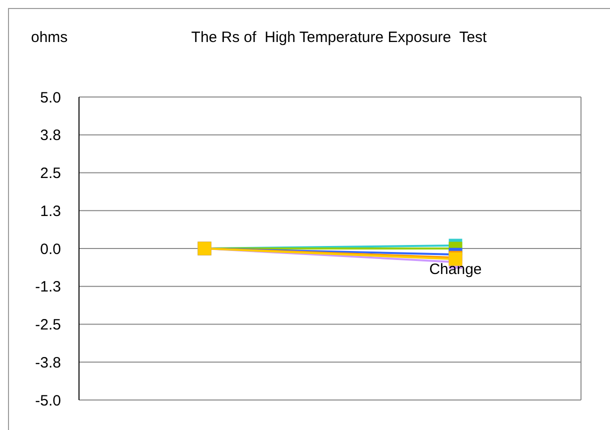 This screenshot has width=610, height=430. Describe the element at coordinates (455, 269) in the screenshot. I see `annotation: Change` at that location.